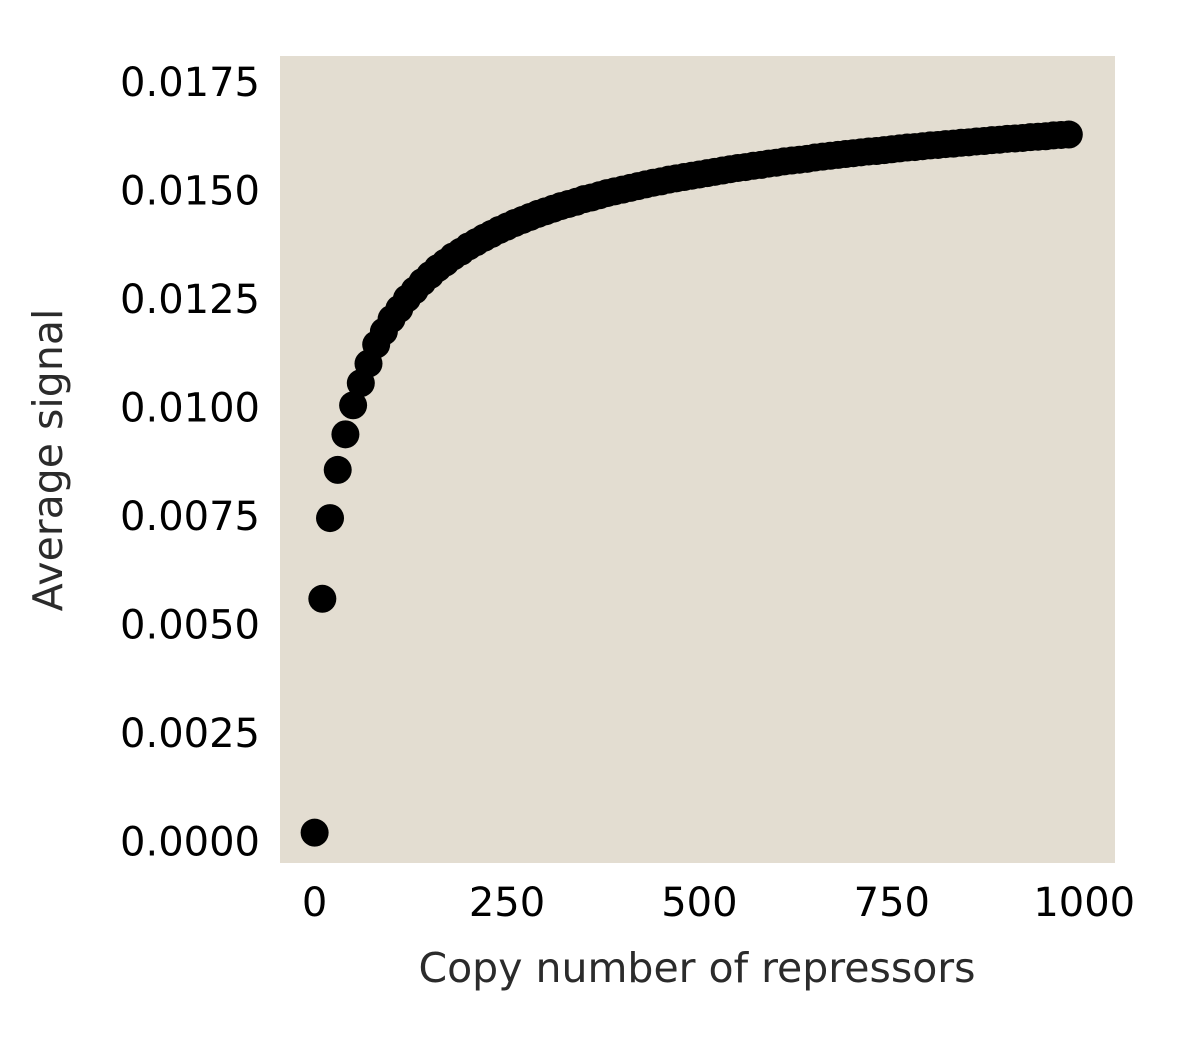 Image resolution: width=1200 pixels, height=1050 pixels. What do you see at coordinates (190, 300) in the screenshot?
I see `y-tick-label: 0.0125` at bounding box center [190, 300].